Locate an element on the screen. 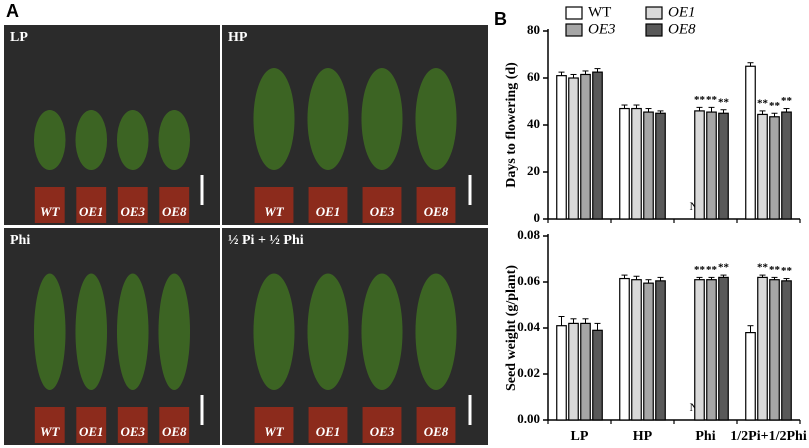  y-tick-label: 0 is located at coordinates (537, 217).